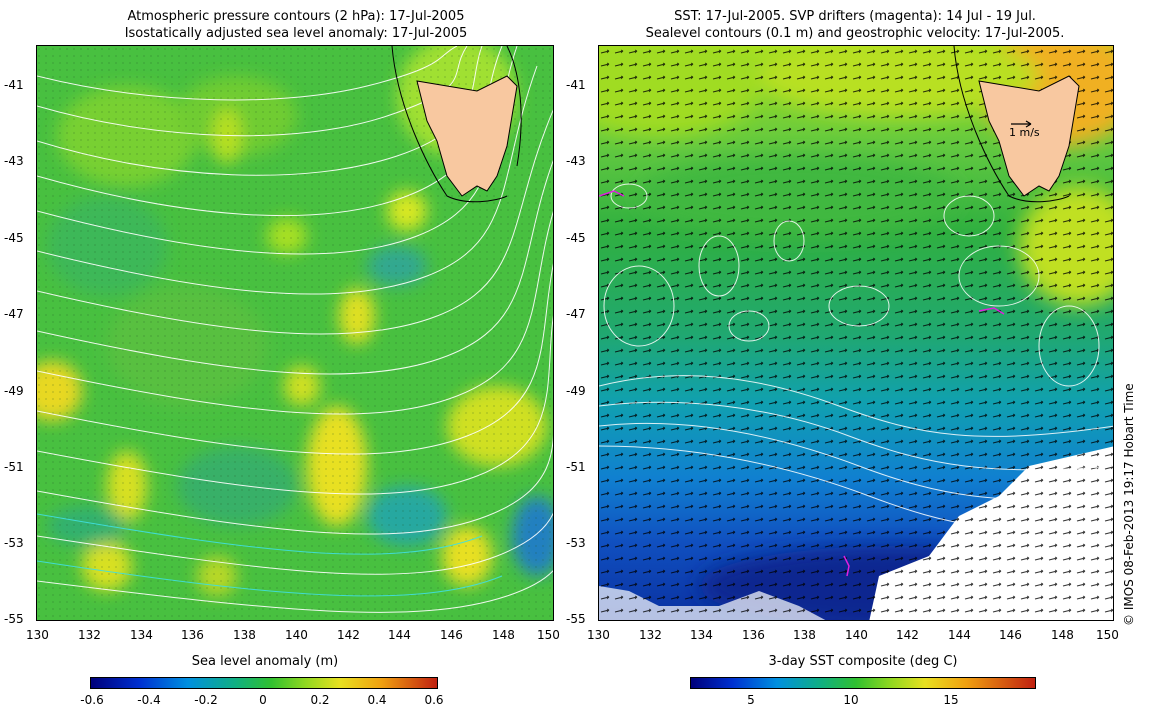  Describe the element at coordinates (149, 700) in the screenshot. I see `left-cb-tick: -0.4` at that location.